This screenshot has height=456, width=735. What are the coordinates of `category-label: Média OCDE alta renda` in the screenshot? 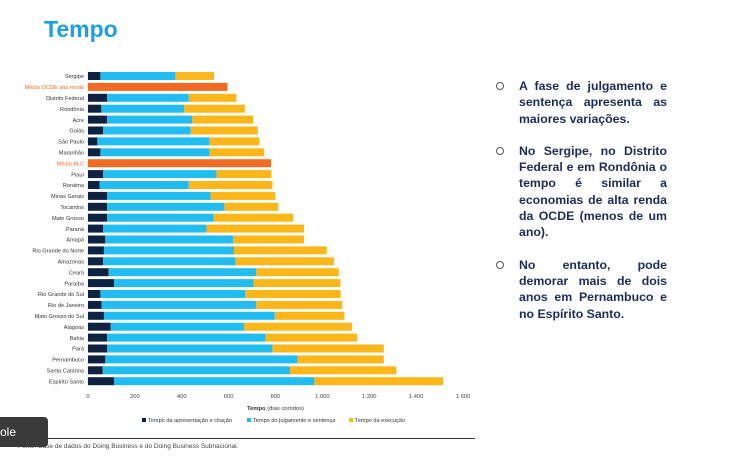 It's located at (55, 88).